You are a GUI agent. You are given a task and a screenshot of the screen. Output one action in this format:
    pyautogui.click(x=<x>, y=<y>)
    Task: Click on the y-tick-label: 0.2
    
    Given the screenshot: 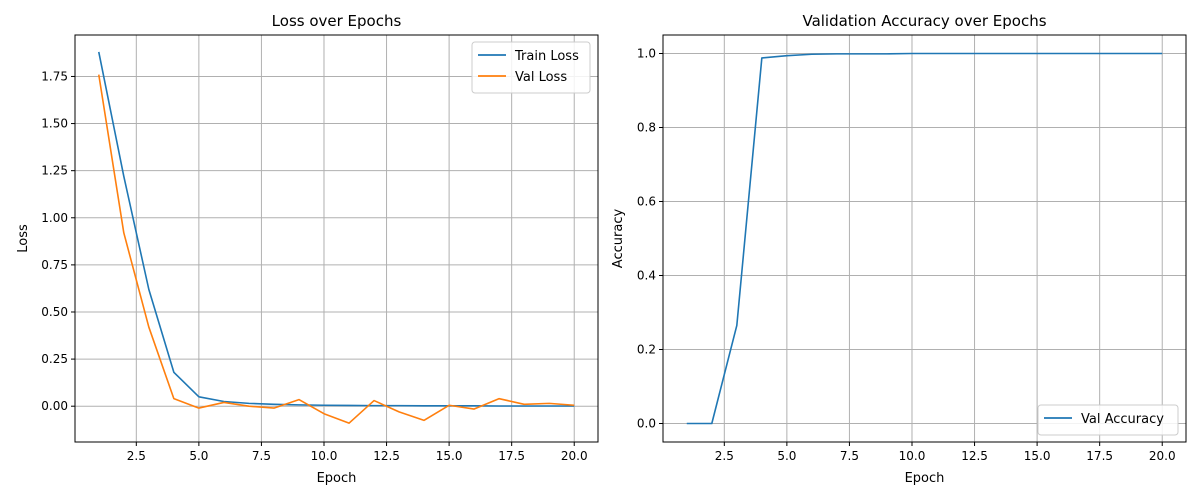 What is the action you would take?
    pyautogui.click(x=646, y=350)
    